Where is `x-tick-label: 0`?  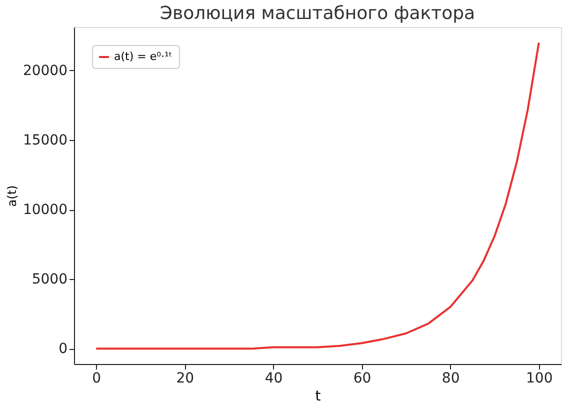
x-tick-label: 0 is located at coordinates (97, 378).